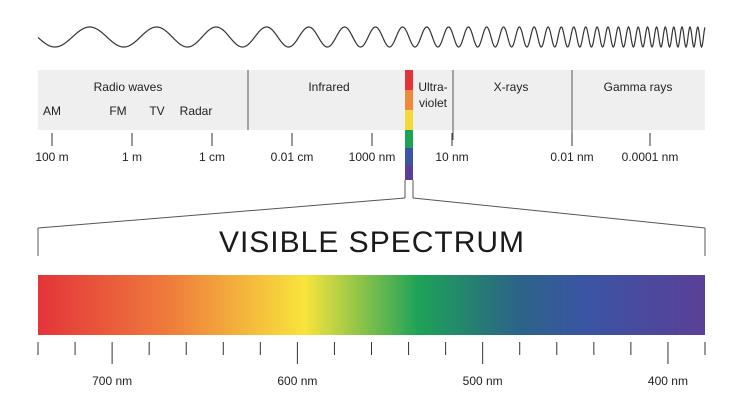 The height and width of the screenshot is (413, 750). What do you see at coordinates (371, 305) in the screenshot?
I see `visible-gradient` at bounding box center [371, 305].